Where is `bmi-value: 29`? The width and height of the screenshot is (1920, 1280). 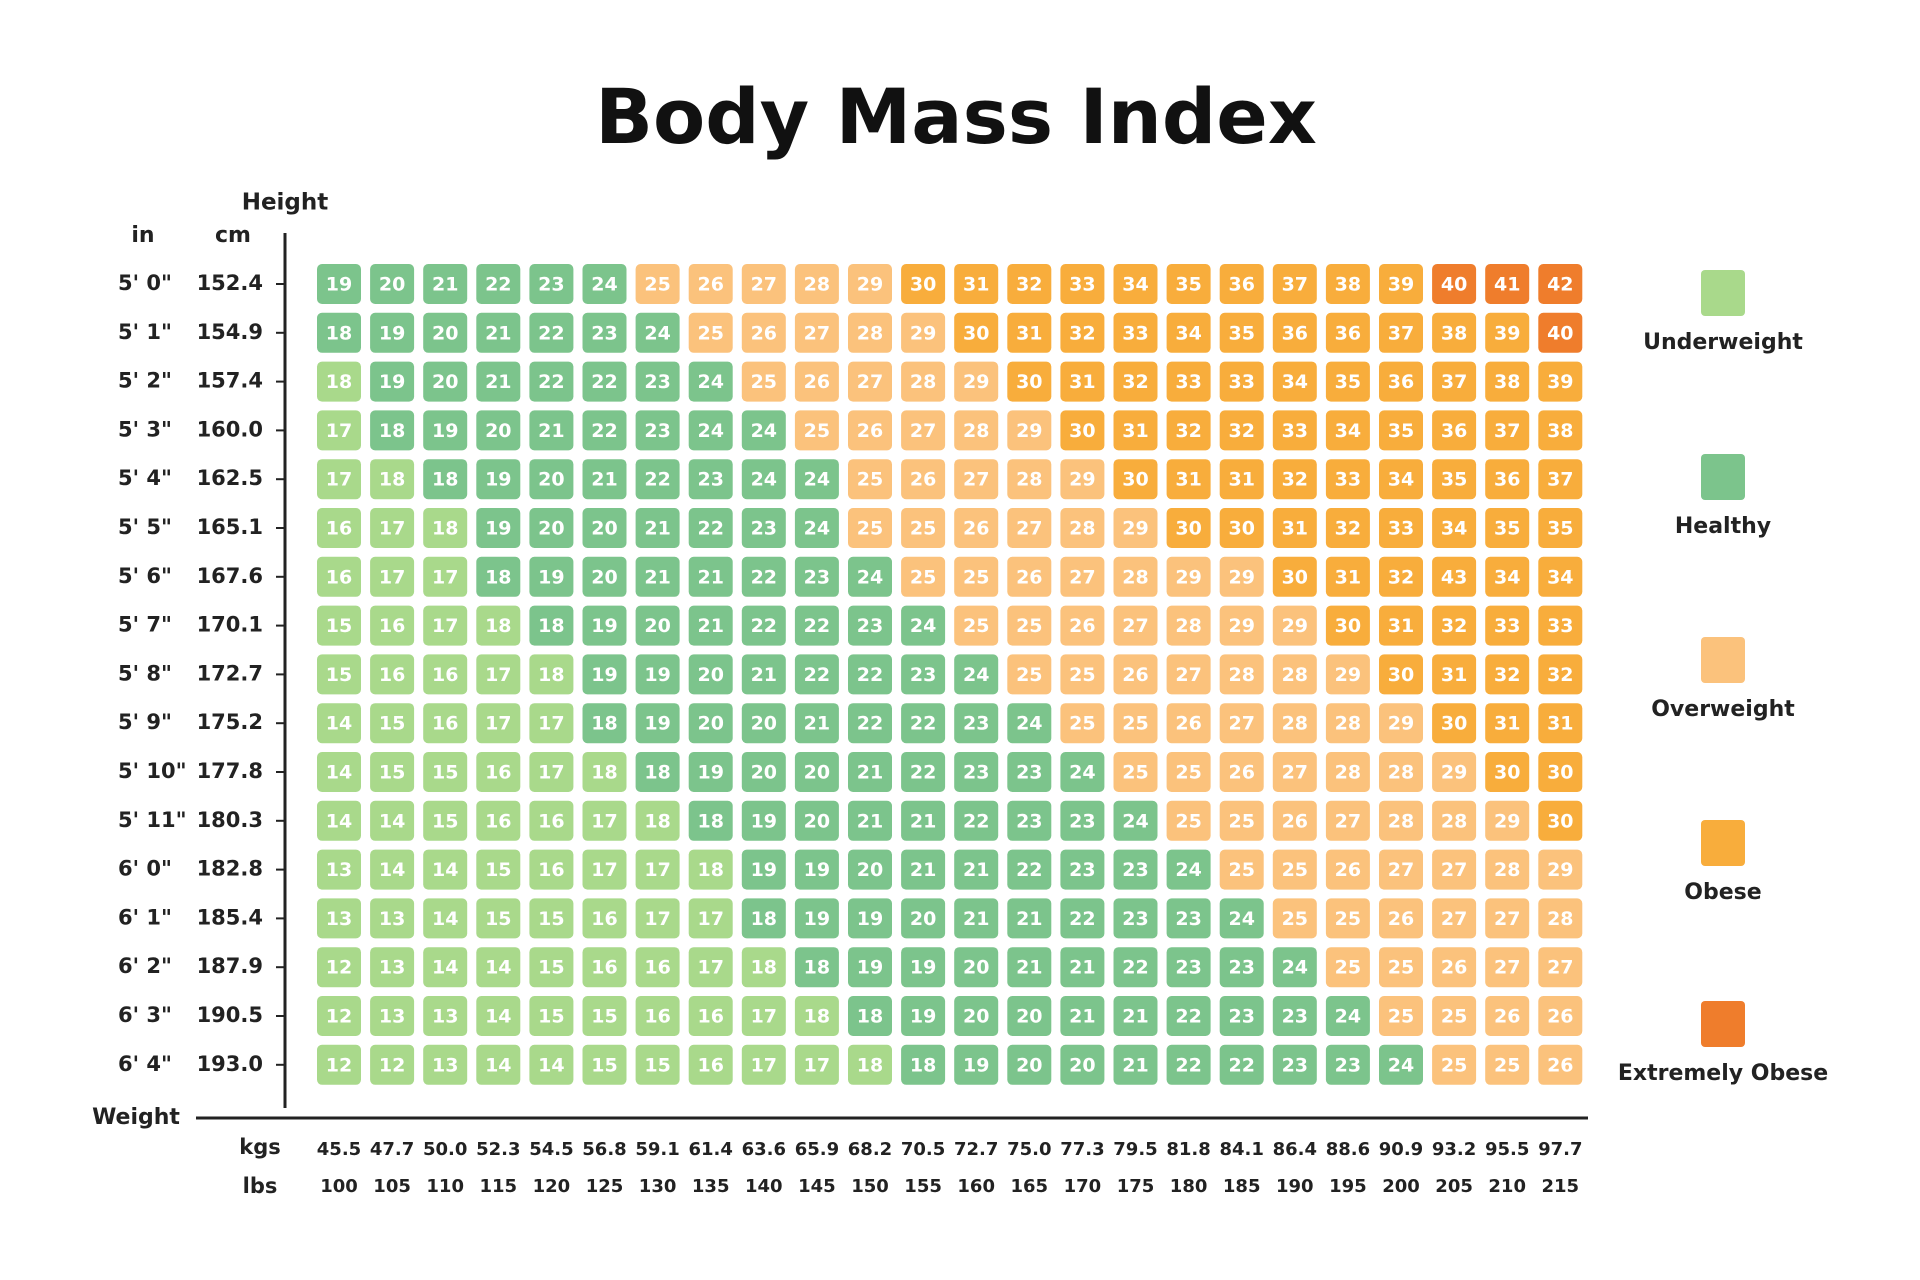 bmi-value: 29 is located at coordinates (976, 382).